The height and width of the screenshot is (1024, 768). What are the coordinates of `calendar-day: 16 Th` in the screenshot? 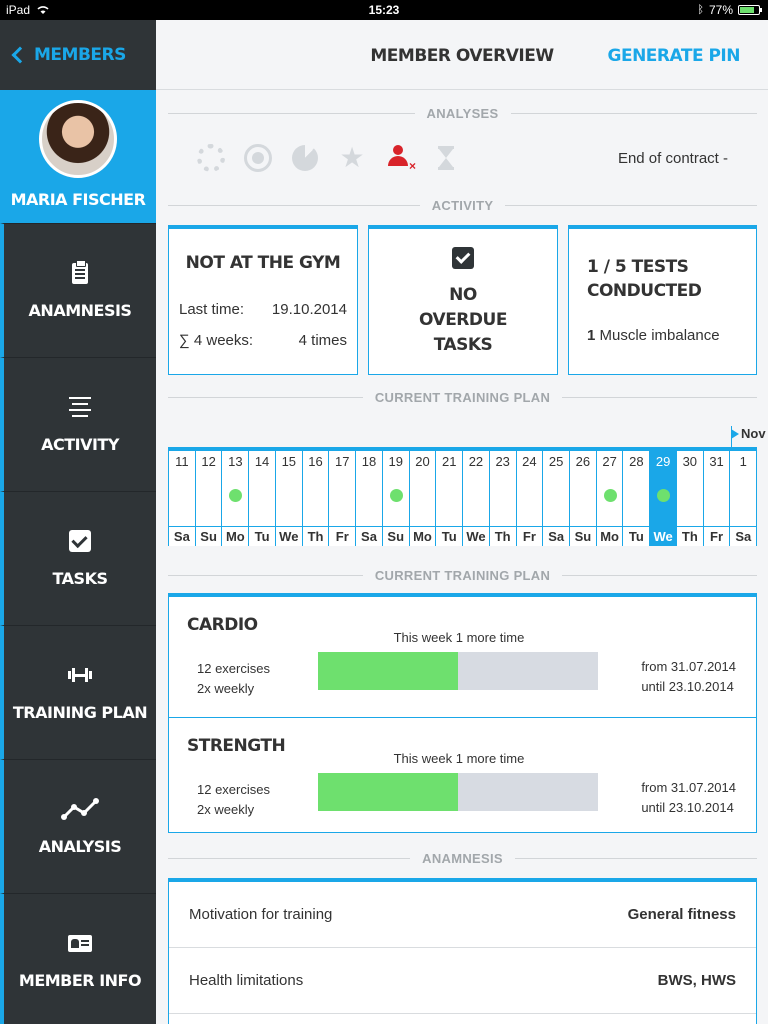 It's located at (316, 498).